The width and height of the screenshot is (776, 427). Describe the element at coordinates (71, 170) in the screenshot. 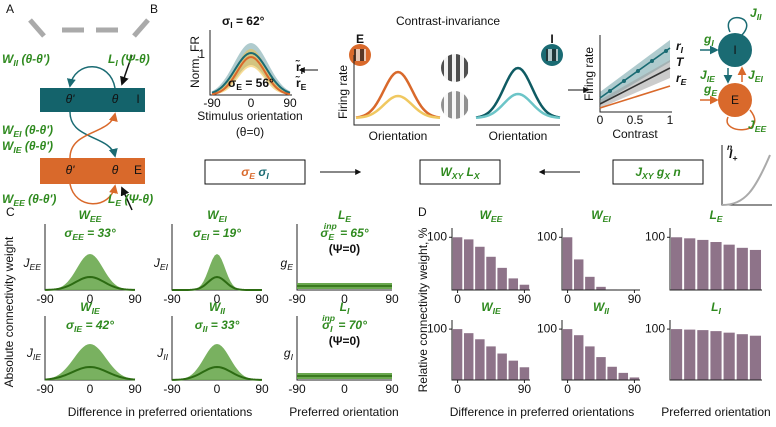

I see `bar-label: θ'` at that location.